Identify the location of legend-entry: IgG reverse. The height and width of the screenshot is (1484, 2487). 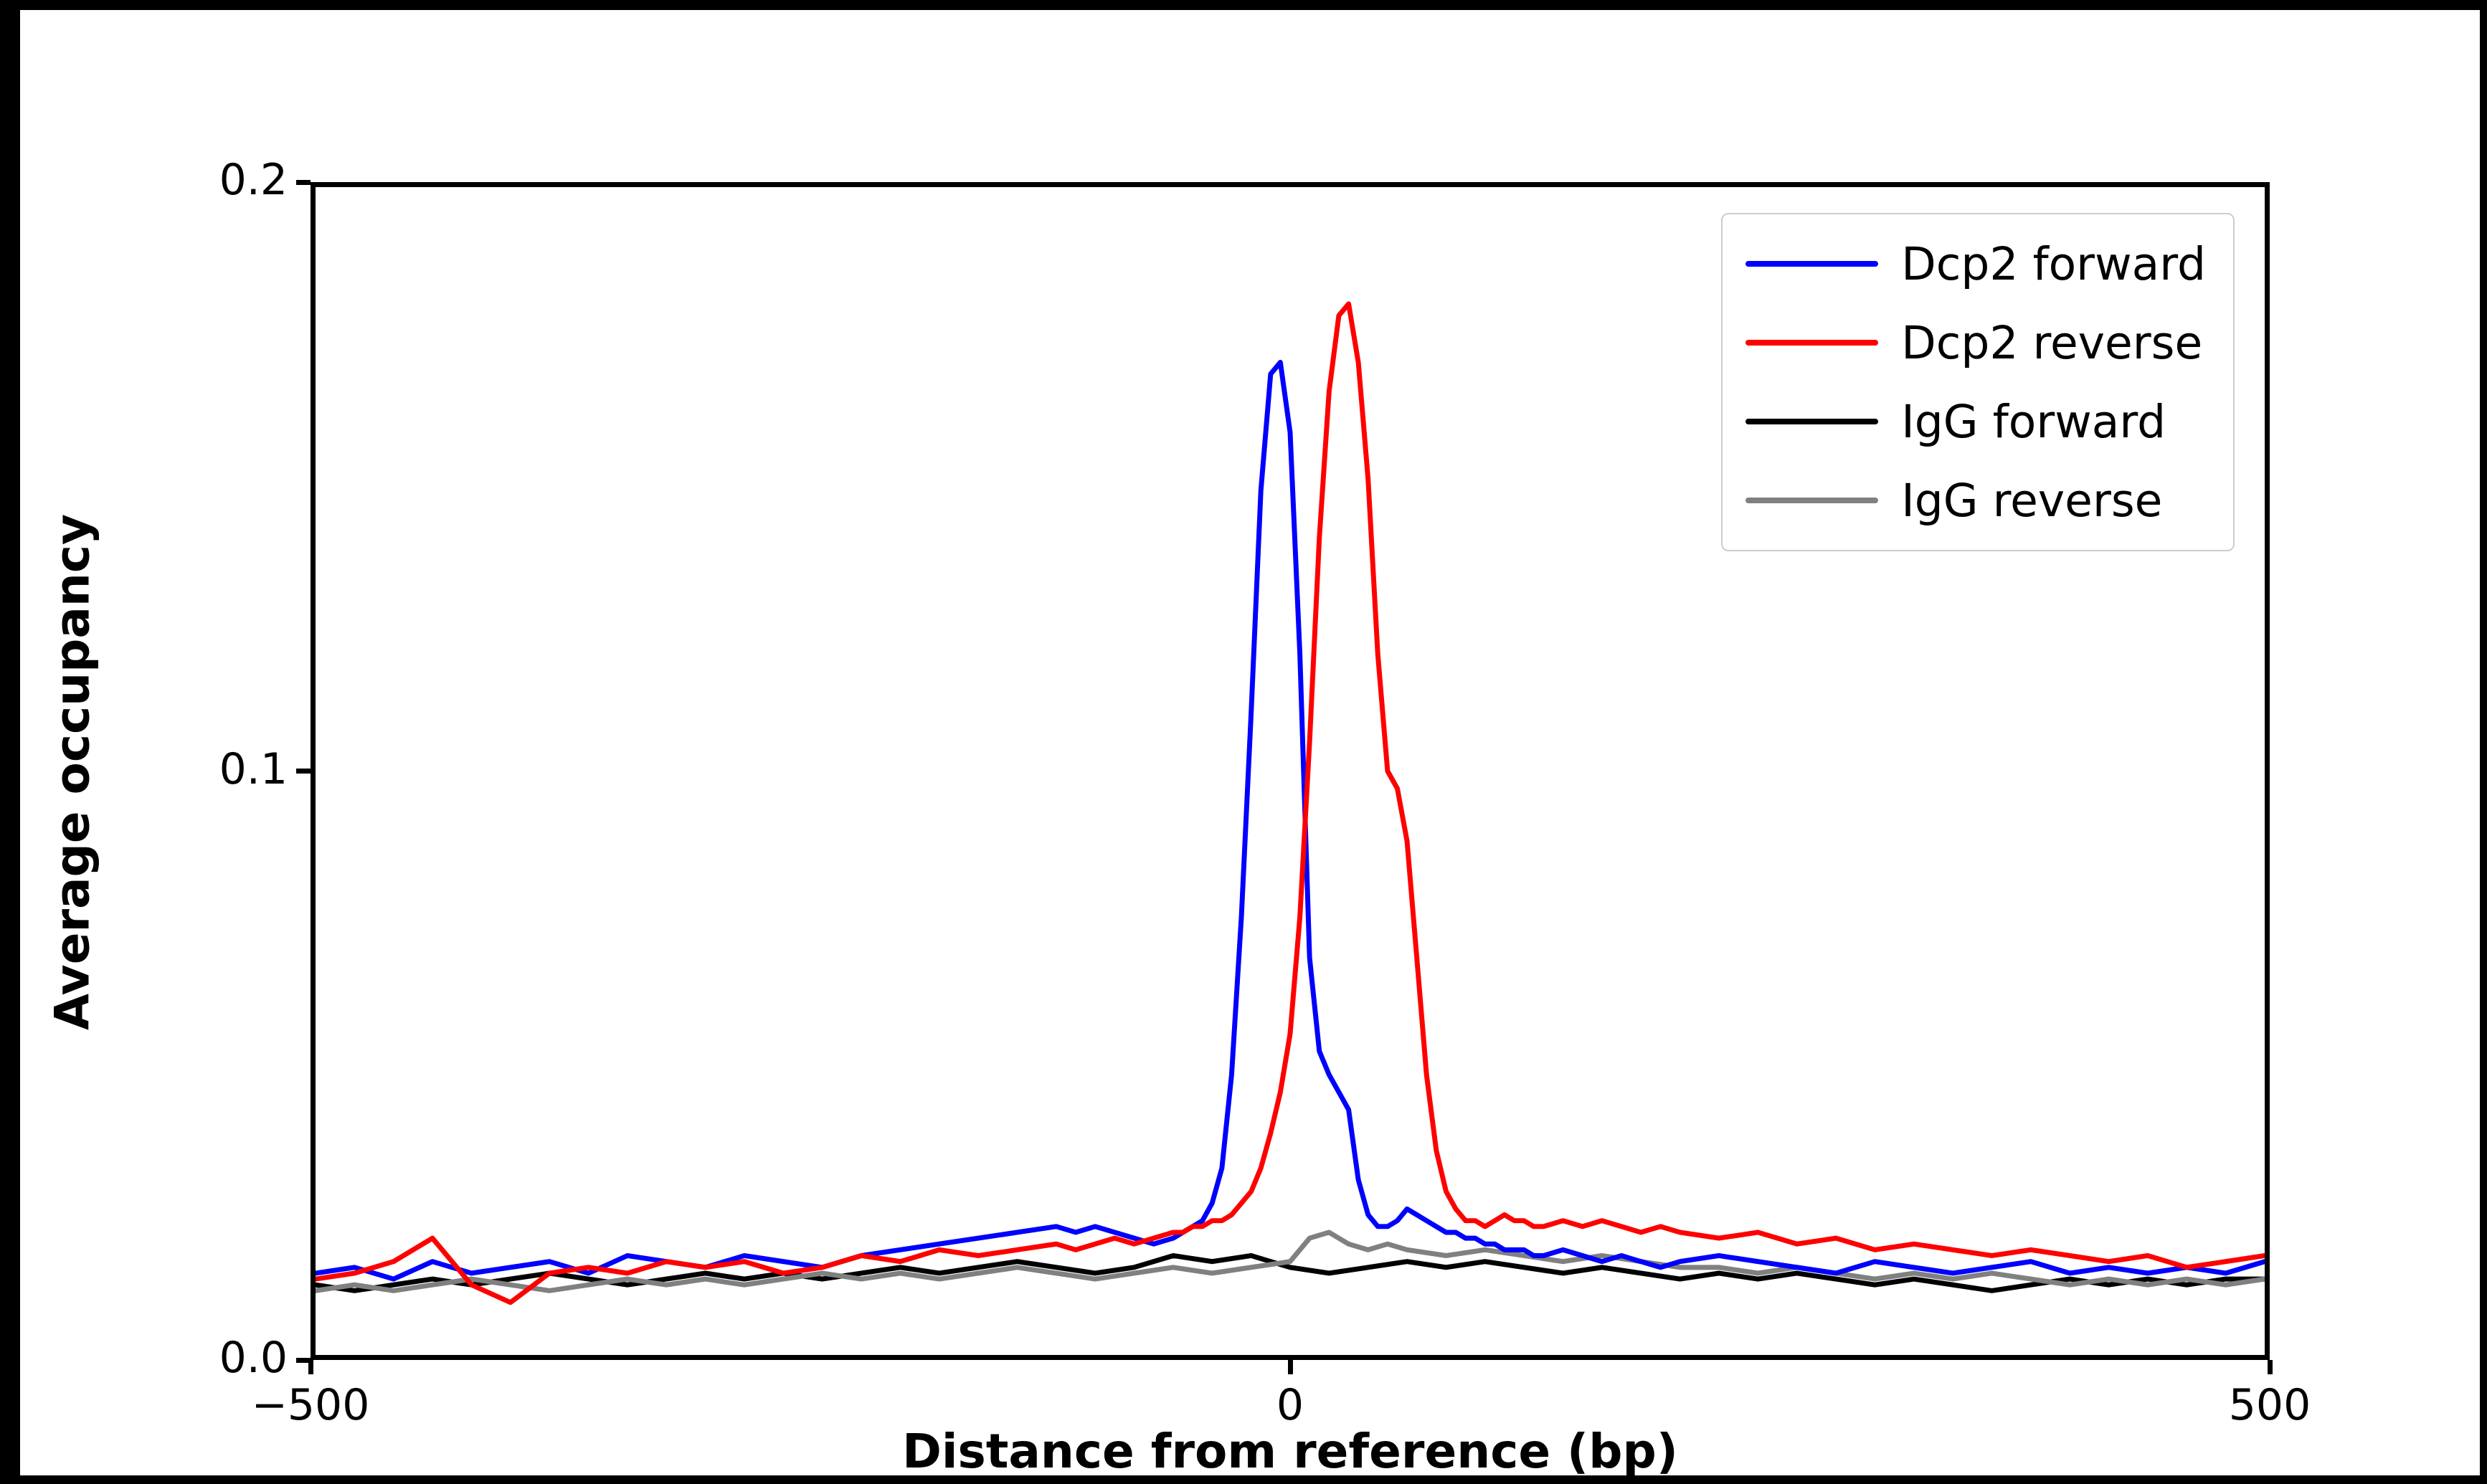
(1976, 501).